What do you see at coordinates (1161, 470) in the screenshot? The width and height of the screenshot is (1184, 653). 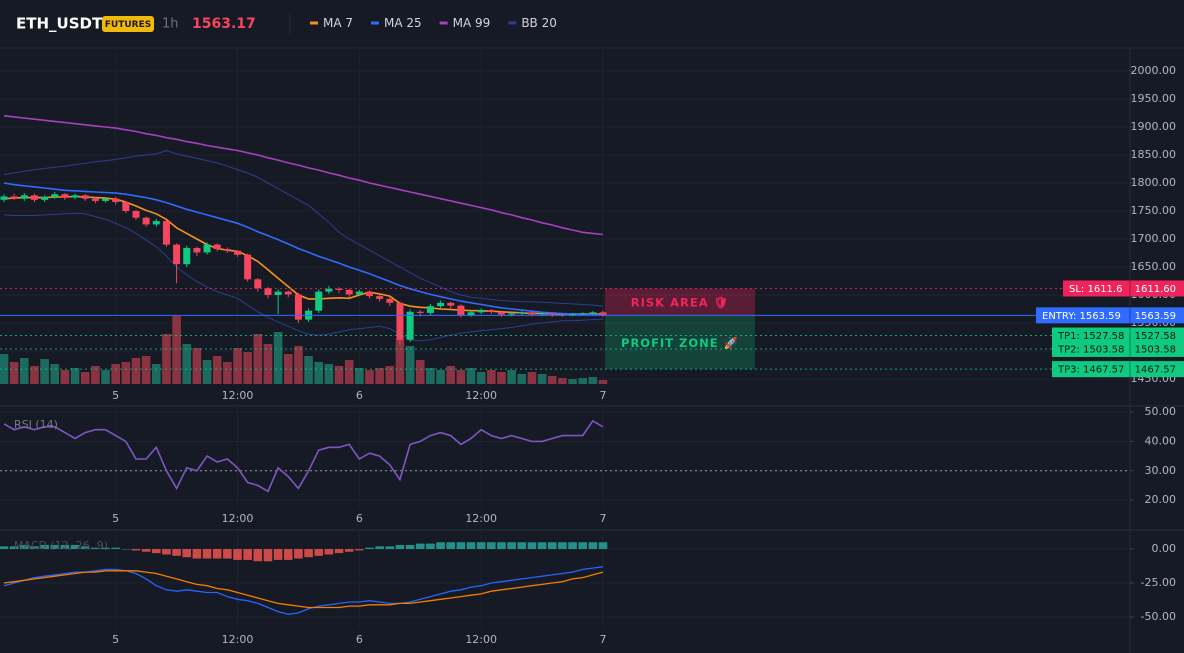 I see `y-tick-label: 30.00` at bounding box center [1161, 470].